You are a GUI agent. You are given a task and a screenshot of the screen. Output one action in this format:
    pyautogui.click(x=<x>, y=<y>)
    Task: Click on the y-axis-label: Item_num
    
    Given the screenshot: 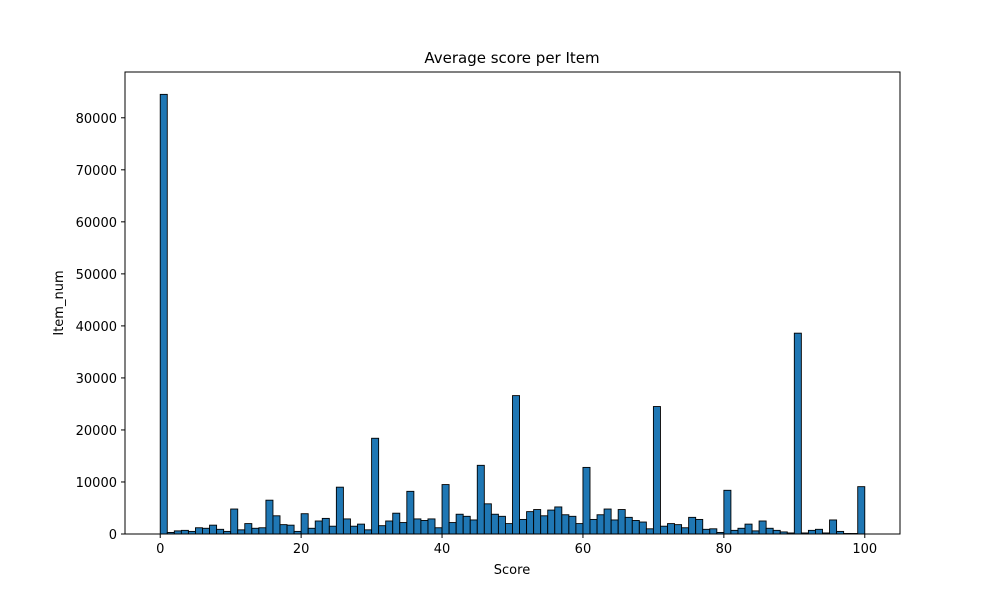 What is the action you would take?
    pyautogui.click(x=59, y=302)
    